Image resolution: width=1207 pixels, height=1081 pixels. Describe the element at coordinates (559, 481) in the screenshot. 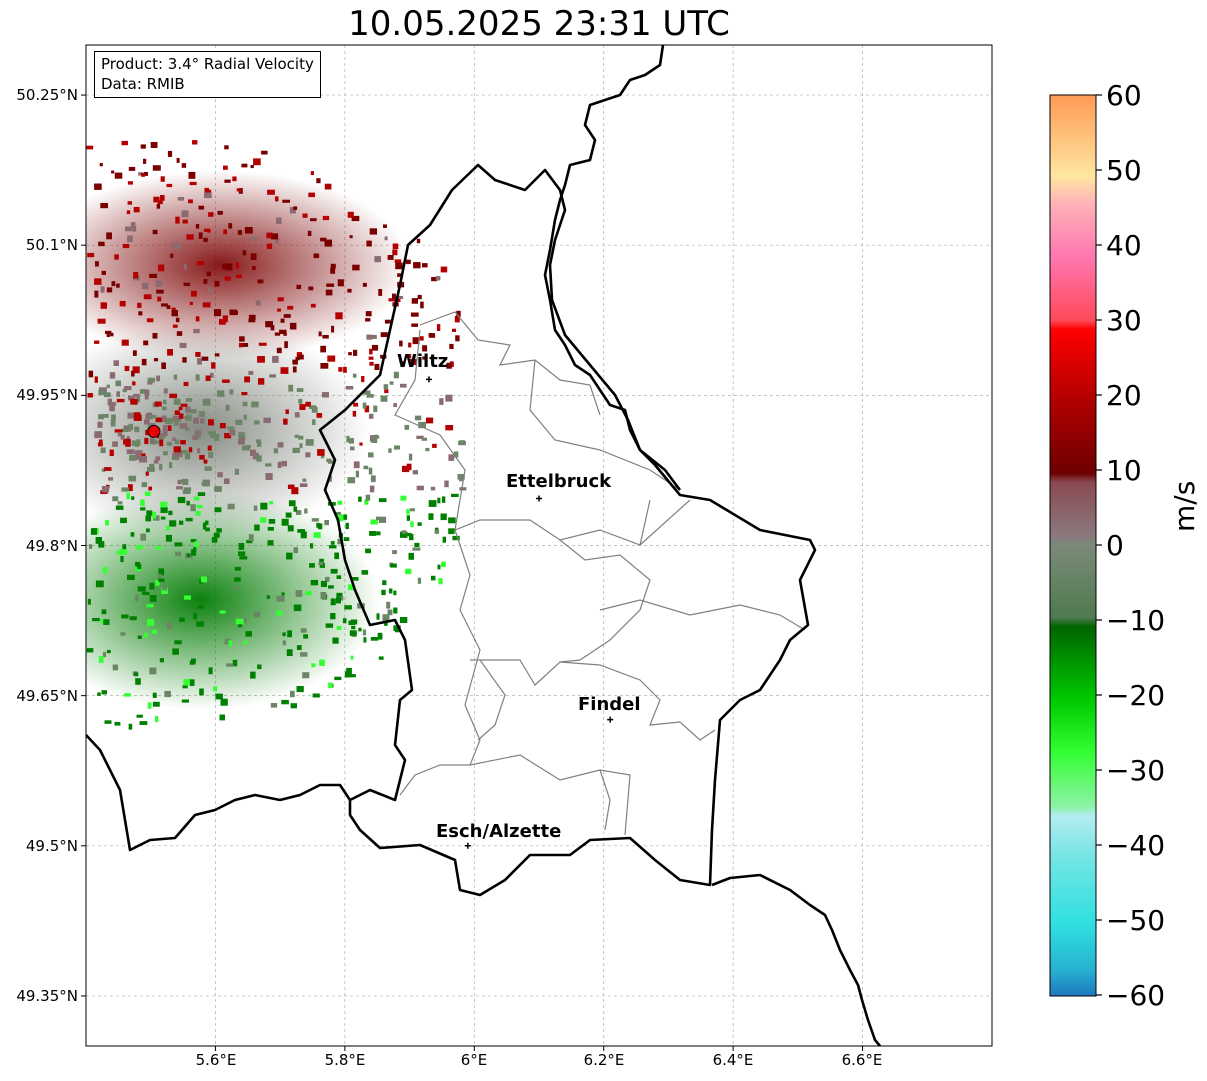

I see `city-label-ettelbruck: Ettelbruck` at that location.